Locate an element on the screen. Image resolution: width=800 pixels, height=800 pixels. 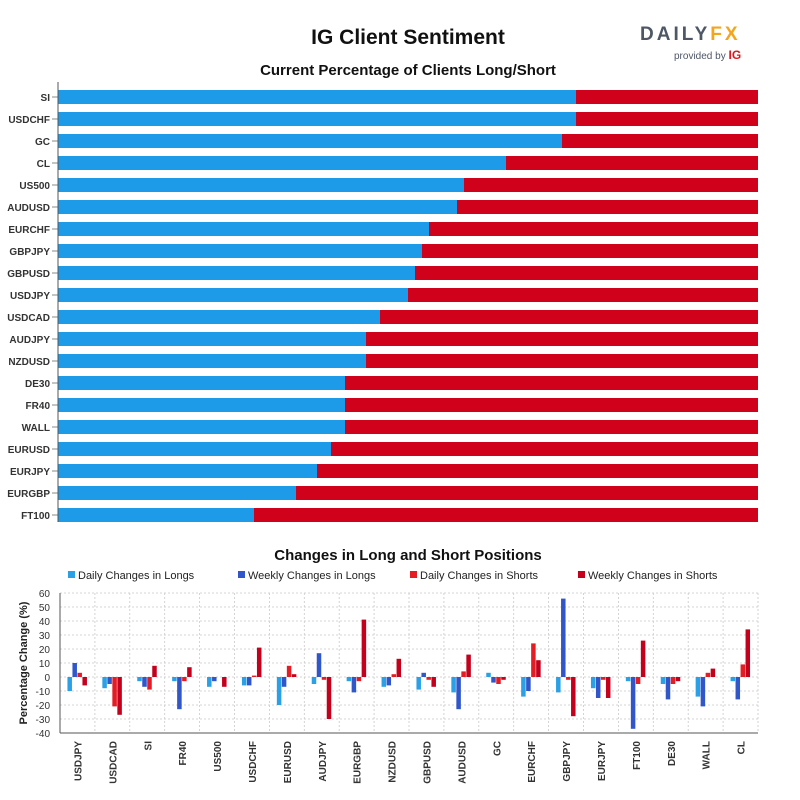
x-tick-label: AUDJPY is located at coordinates (323, 761).